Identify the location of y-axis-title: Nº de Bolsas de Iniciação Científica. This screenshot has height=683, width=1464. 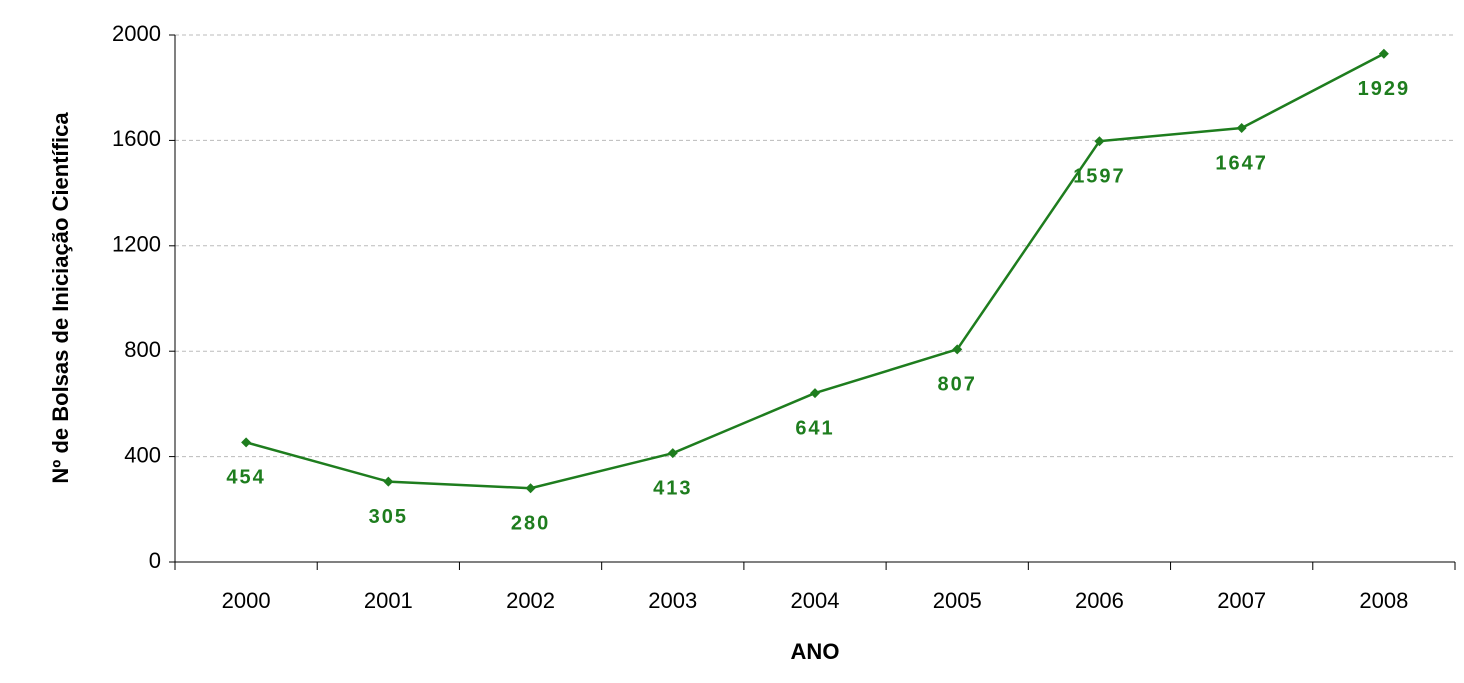
(60, 298).